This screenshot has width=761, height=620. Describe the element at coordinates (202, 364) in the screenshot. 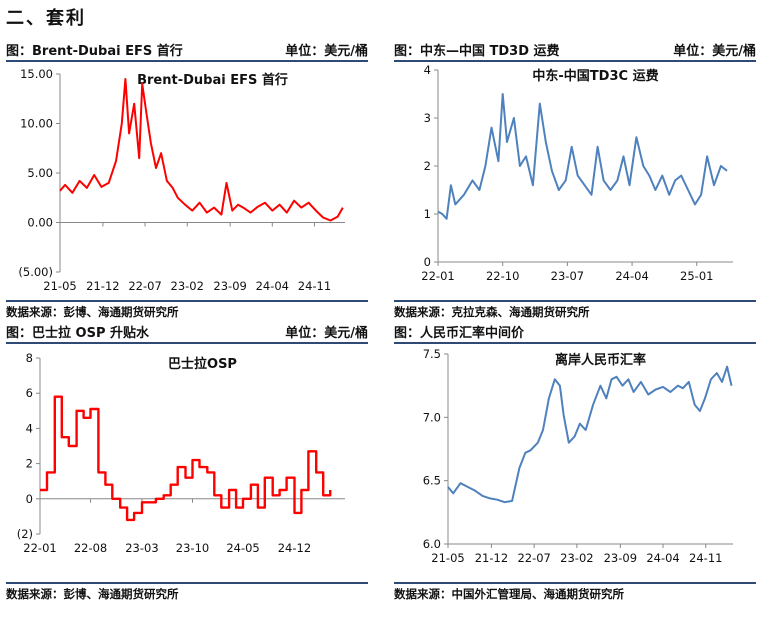

I see `chart-title: 巴士拉OSP` at that location.